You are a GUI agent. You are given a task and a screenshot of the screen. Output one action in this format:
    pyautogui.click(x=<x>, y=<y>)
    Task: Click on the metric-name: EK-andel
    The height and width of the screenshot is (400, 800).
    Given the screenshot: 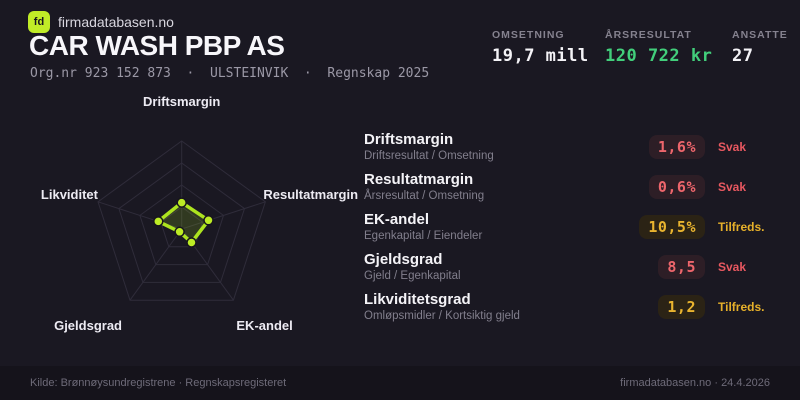 What is the action you would take?
    pyautogui.click(x=397, y=219)
    